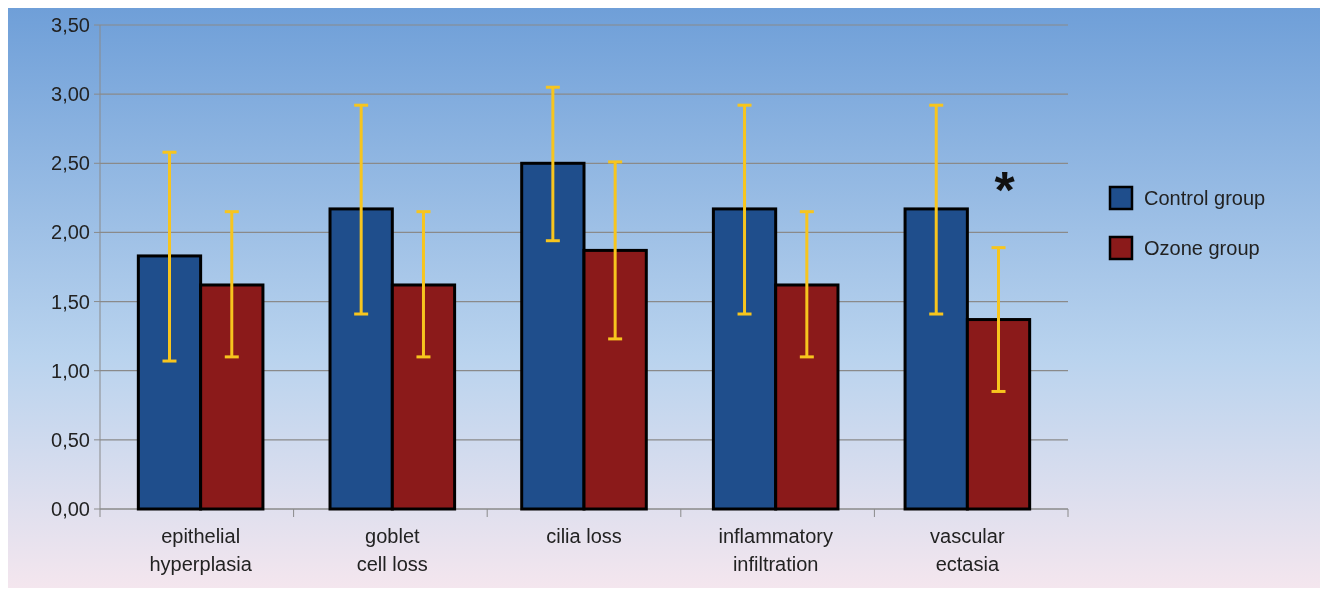  I want to click on y-tick-label: 2,00, so click(70, 232).